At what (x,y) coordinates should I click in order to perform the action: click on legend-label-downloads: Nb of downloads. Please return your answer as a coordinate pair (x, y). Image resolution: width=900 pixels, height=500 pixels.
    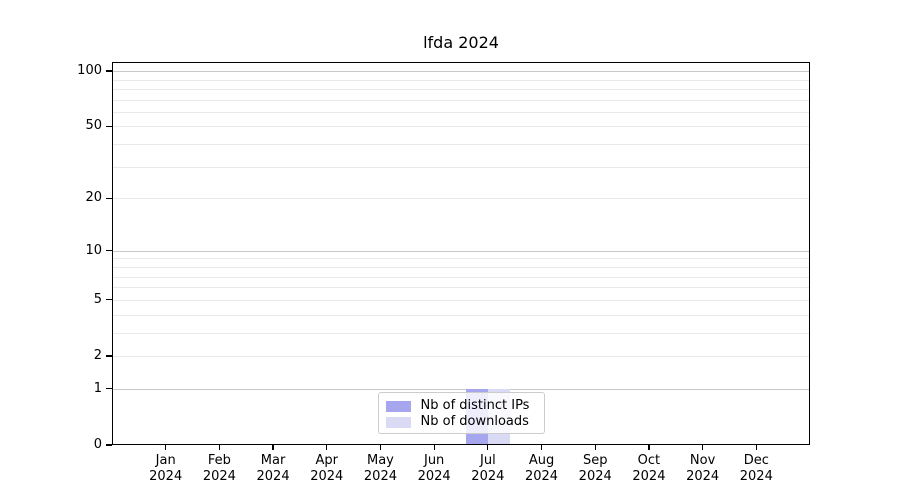
    Looking at the image, I should click on (474, 421).